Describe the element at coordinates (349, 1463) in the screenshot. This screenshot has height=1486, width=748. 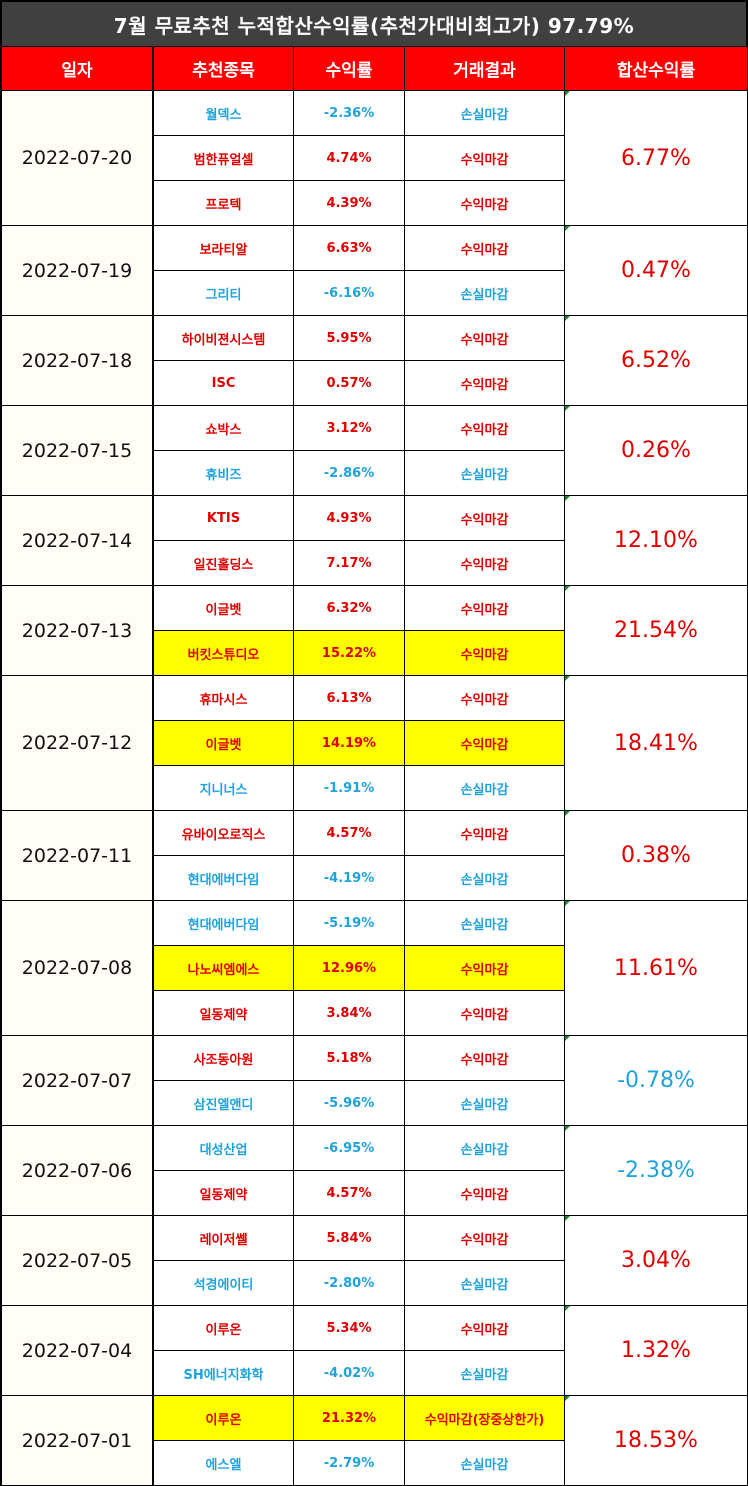
I see `return-cell: -2.79%` at that location.